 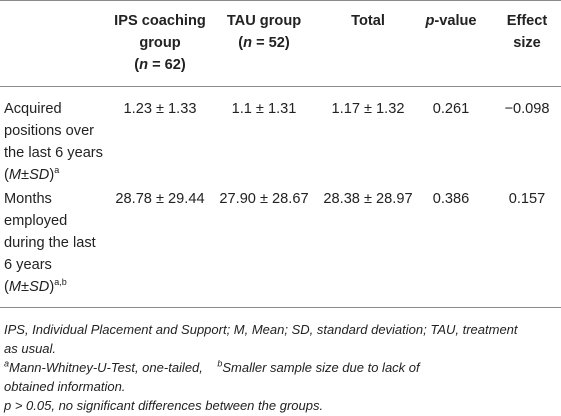 I want to click on footnote-note-b-line2: obtained information., so click(x=65, y=386).